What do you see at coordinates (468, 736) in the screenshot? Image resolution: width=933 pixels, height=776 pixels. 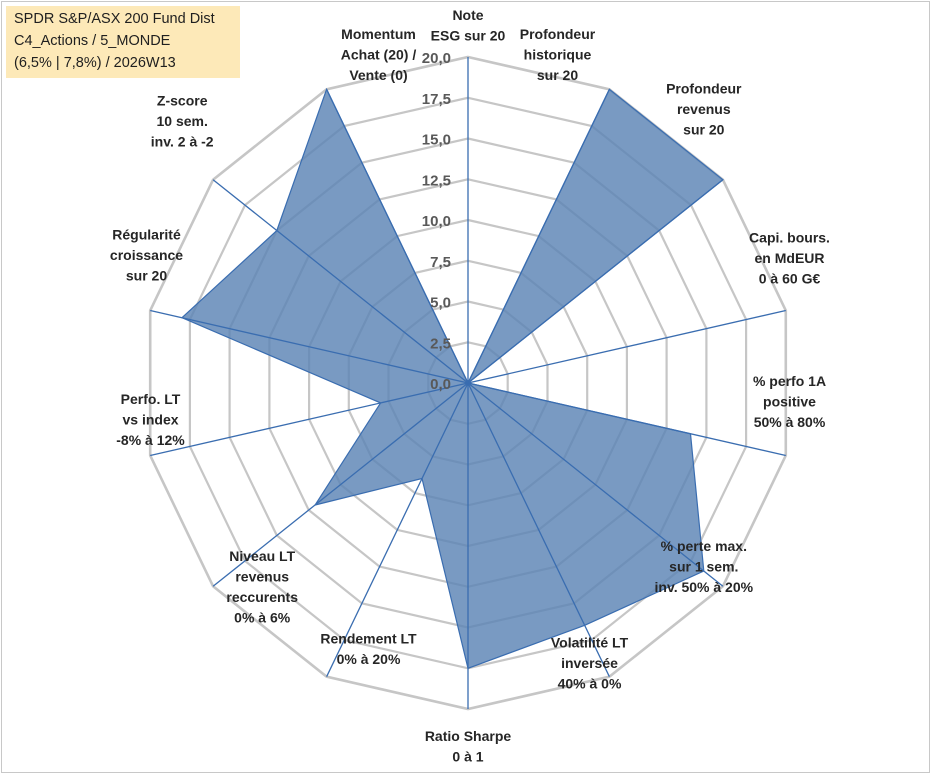 I see `axis-label-7-line-0: Ratio Sharpe` at bounding box center [468, 736].